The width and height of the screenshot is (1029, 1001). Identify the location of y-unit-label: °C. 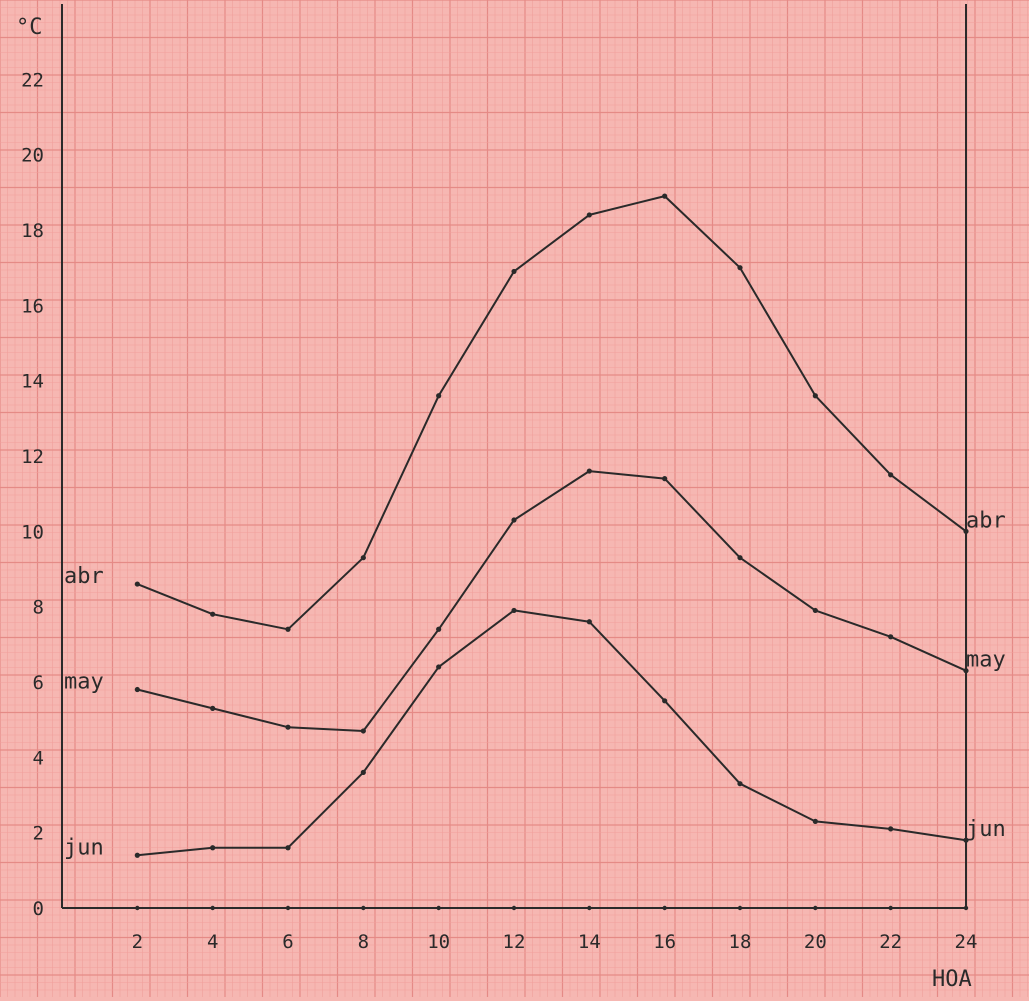
(29, 27).